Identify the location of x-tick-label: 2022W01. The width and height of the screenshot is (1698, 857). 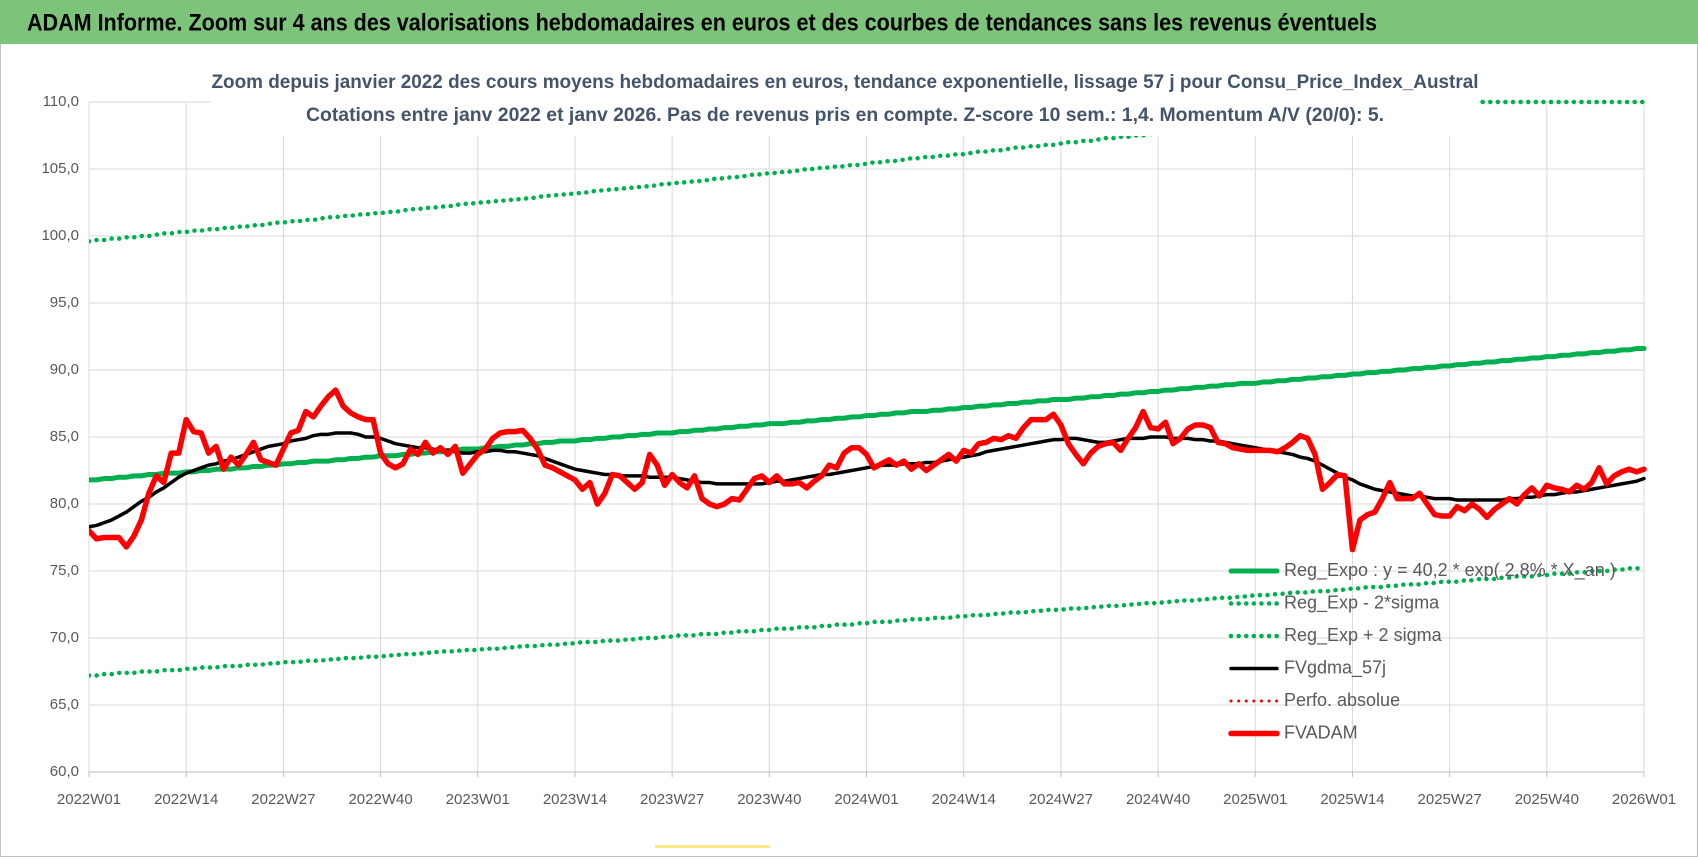
(89, 799).